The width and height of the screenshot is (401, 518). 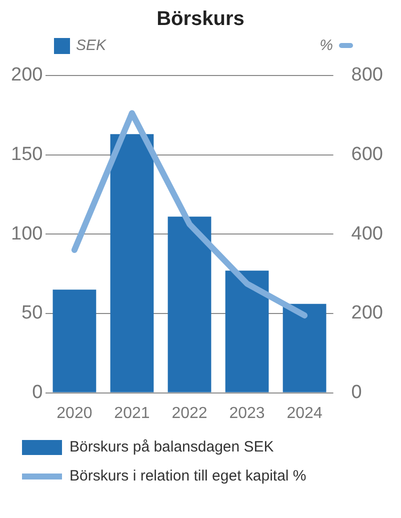 I want to click on y-tick-label: 200, so click(x=27, y=75).